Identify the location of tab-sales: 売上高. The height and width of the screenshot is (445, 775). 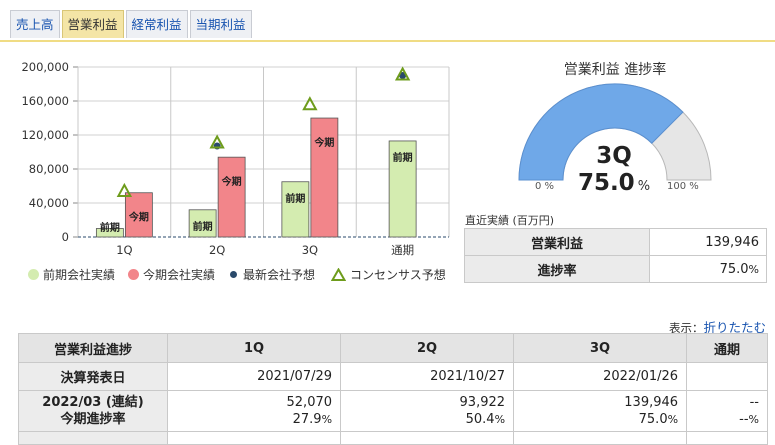
(35, 24).